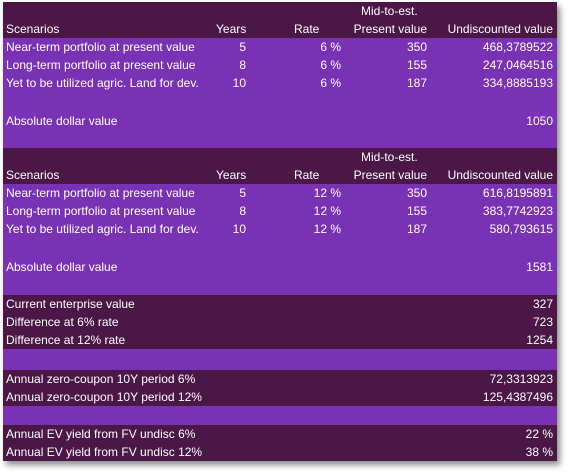 The width and height of the screenshot is (572, 474). Describe the element at coordinates (104, 452) in the screenshot. I see `ev-yield-label: Annual EV yield from FV undisc 12%` at that location.